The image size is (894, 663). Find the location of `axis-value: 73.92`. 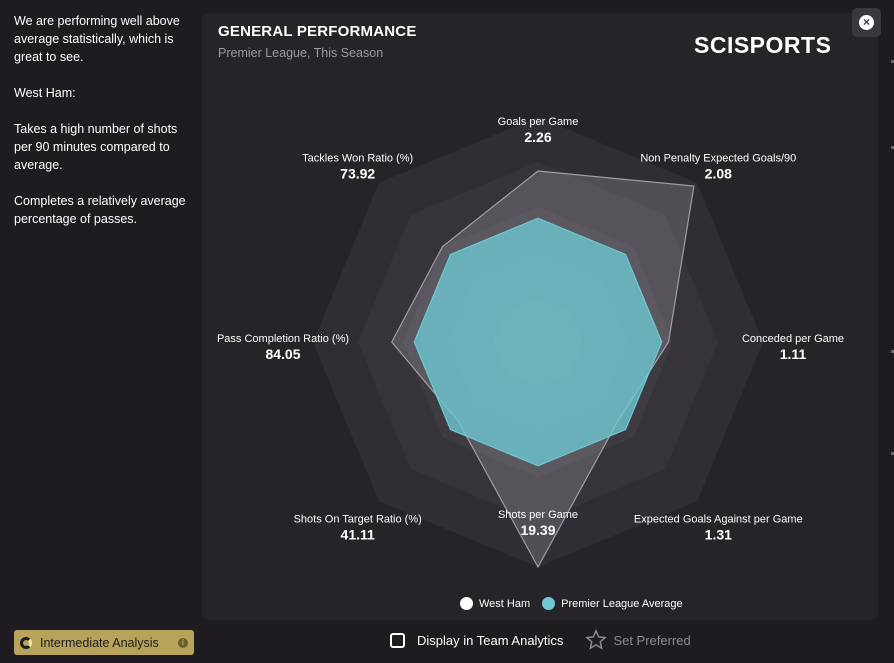

axis-value: 73.92 is located at coordinates (357, 174).